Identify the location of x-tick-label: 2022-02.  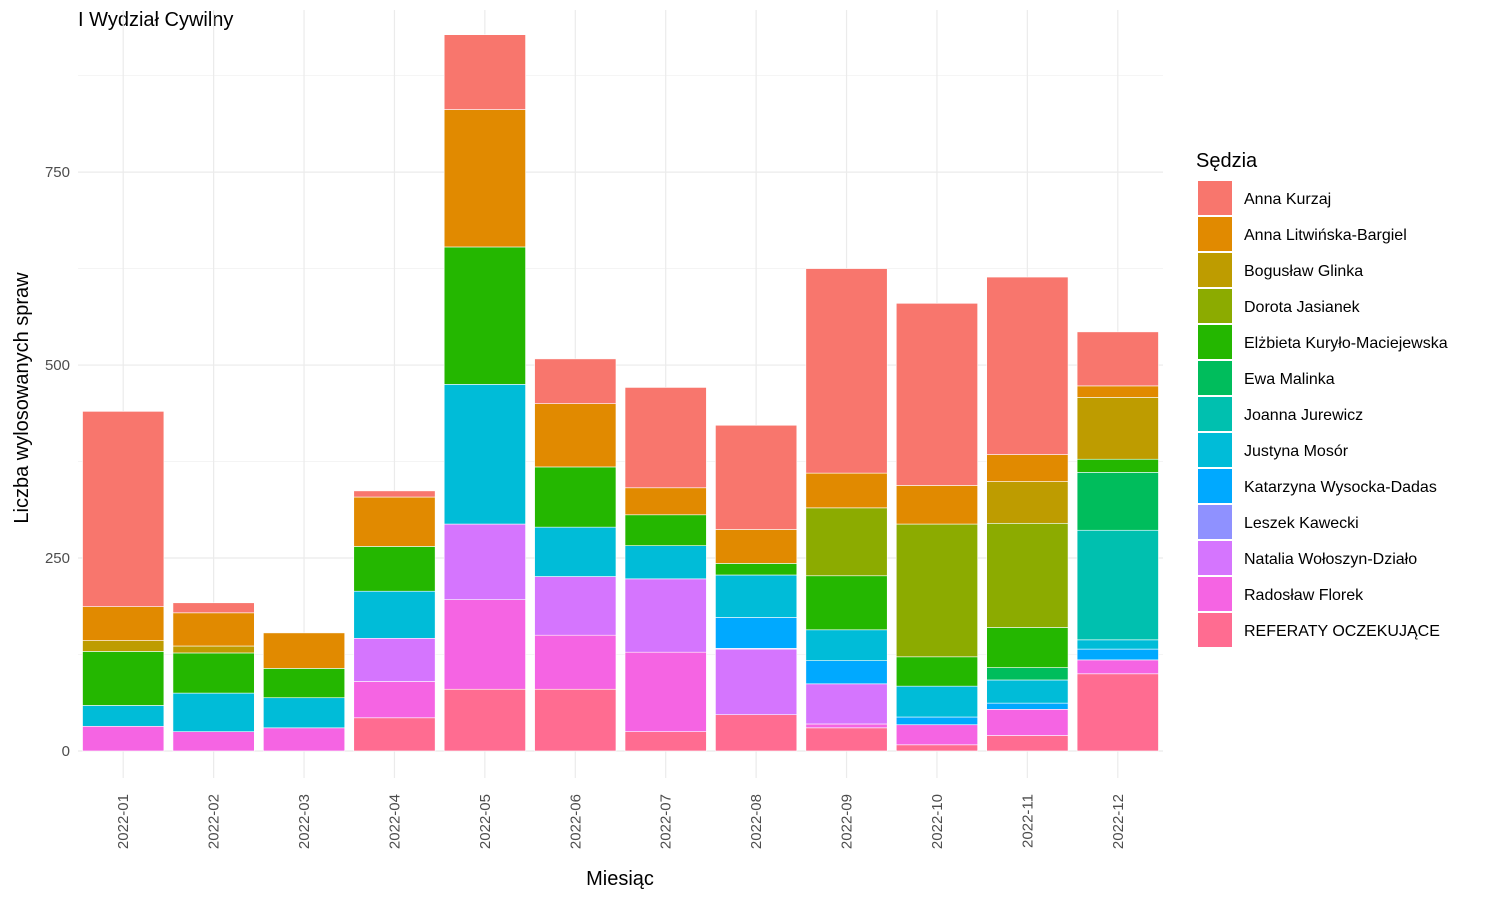
(214, 821).